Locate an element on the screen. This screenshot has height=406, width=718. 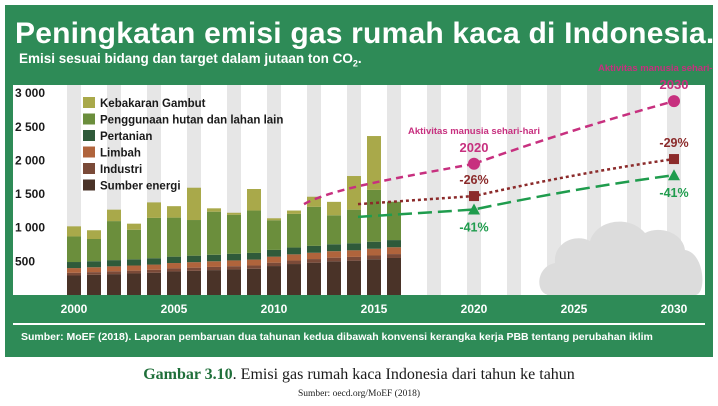
x-tick-label: 2005 is located at coordinates (174, 309).